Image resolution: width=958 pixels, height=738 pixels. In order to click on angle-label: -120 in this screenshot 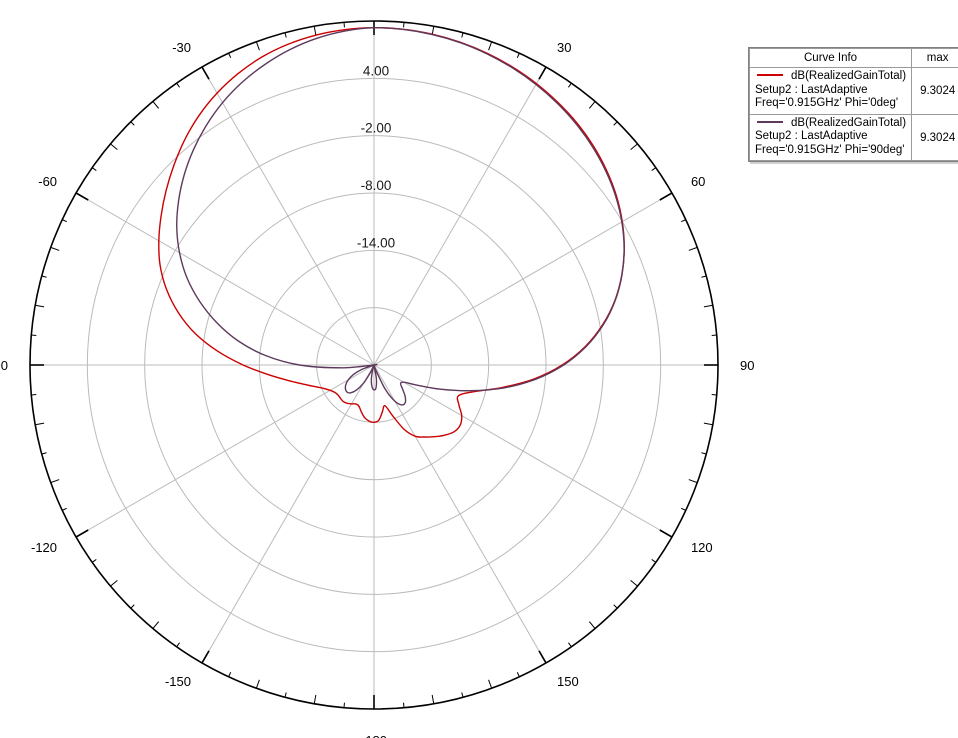, I will do `click(44, 547)`.